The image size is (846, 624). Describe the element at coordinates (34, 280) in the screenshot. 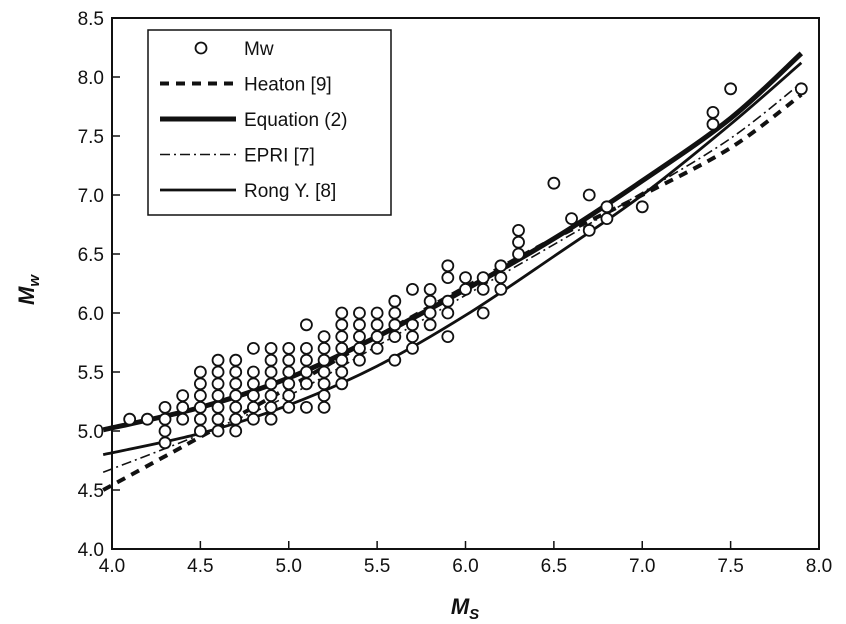

I see `y-axis-title-sub: w` at that location.